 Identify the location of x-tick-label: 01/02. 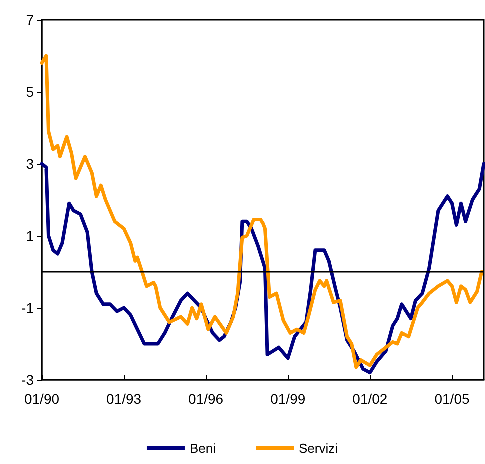
(370, 399).